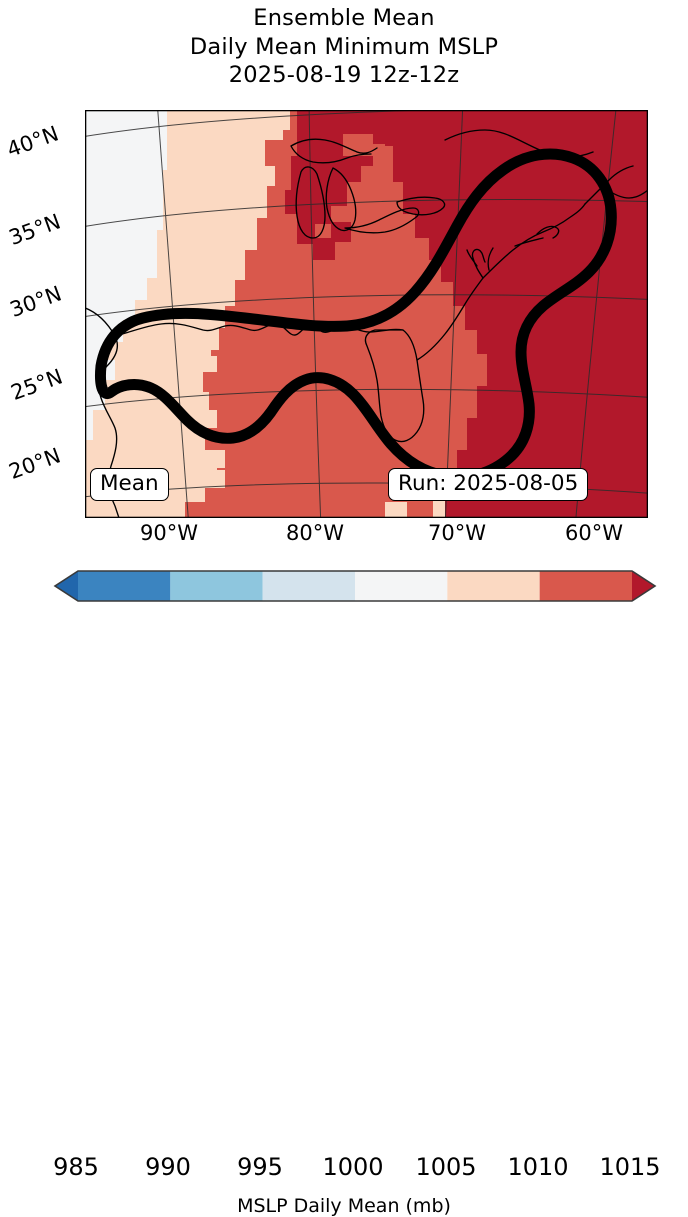 This screenshot has width=688, height=1217. I want to click on lat-label-25N: 25°N, so click(36, 384).